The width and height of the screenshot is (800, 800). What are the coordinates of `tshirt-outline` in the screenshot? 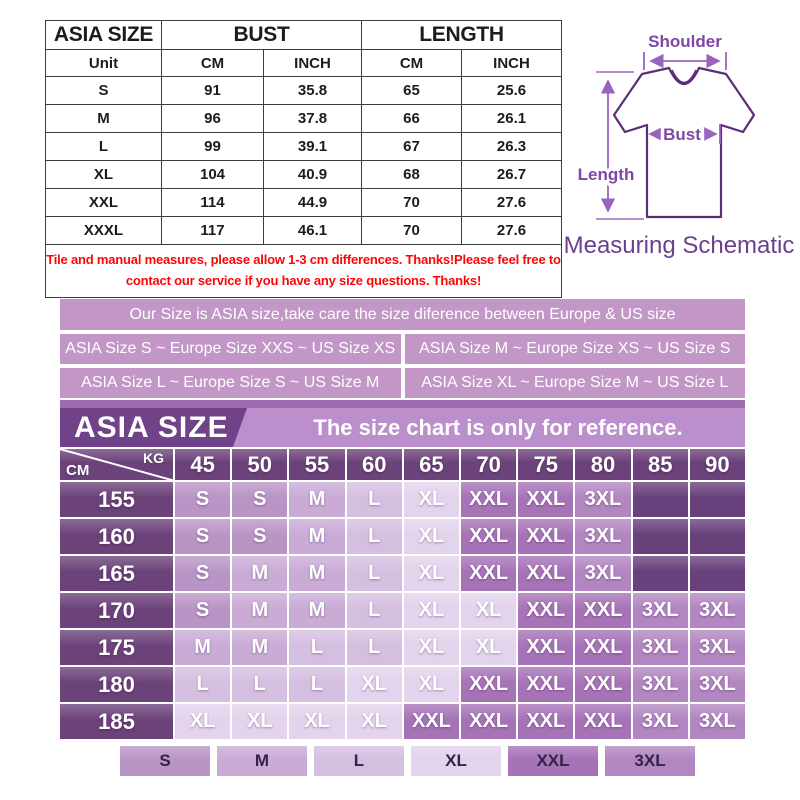 It's located at (684, 142).